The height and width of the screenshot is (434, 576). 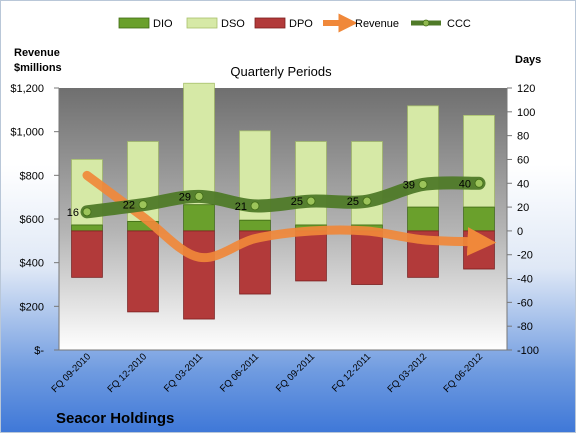 What do you see at coordinates (528, 351) in the screenshot?
I see `right-tick-label: -100` at bounding box center [528, 351].